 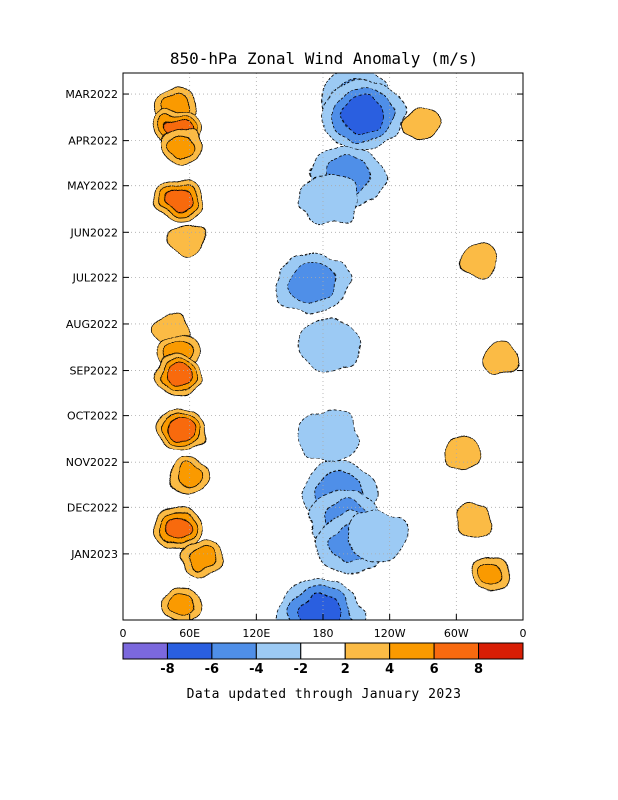 I want to click on colorbar, so click(x=323, y=651).